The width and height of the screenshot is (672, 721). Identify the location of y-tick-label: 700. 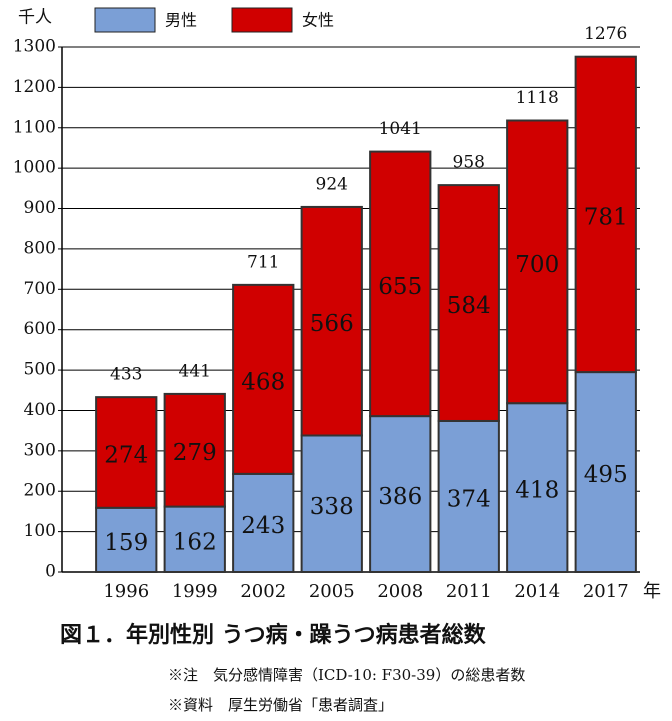
(40, 289).